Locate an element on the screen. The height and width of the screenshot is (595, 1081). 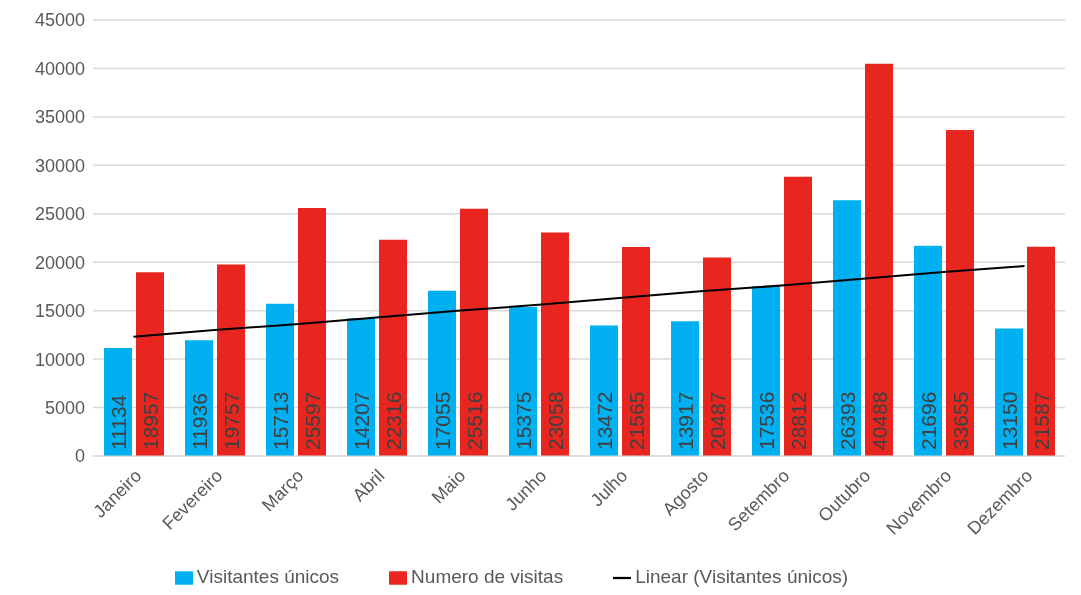
data-label: 15713 is located at coordinates (280, 420).